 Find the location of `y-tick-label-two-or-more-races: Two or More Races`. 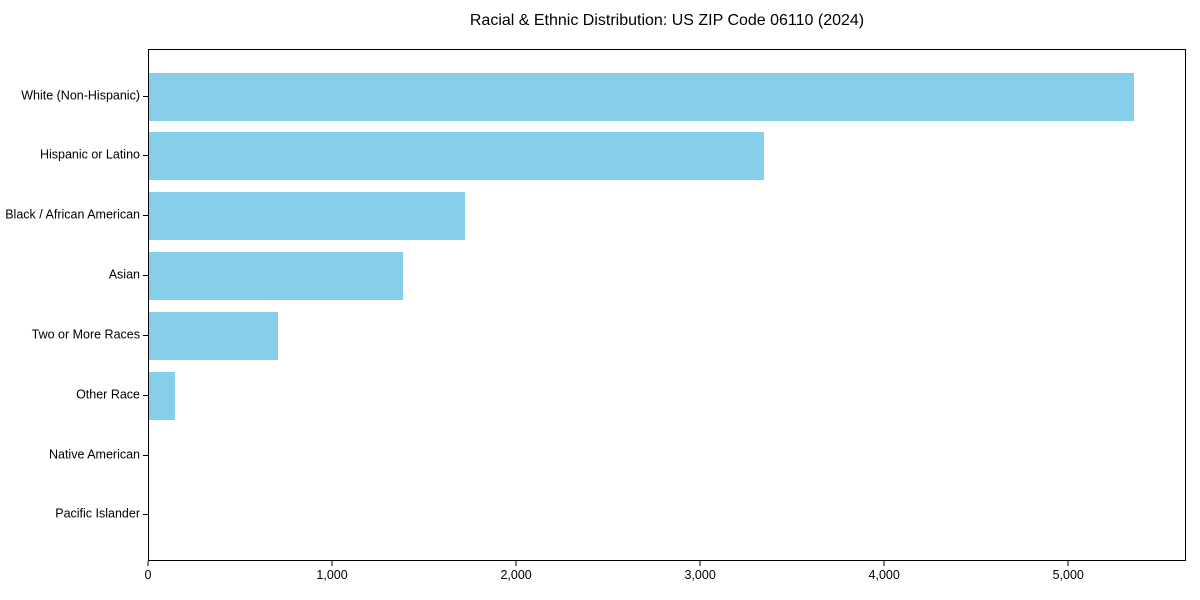

y-tick-label-two-or-more-races: Two or More Races is located at coordinates (85, 334).